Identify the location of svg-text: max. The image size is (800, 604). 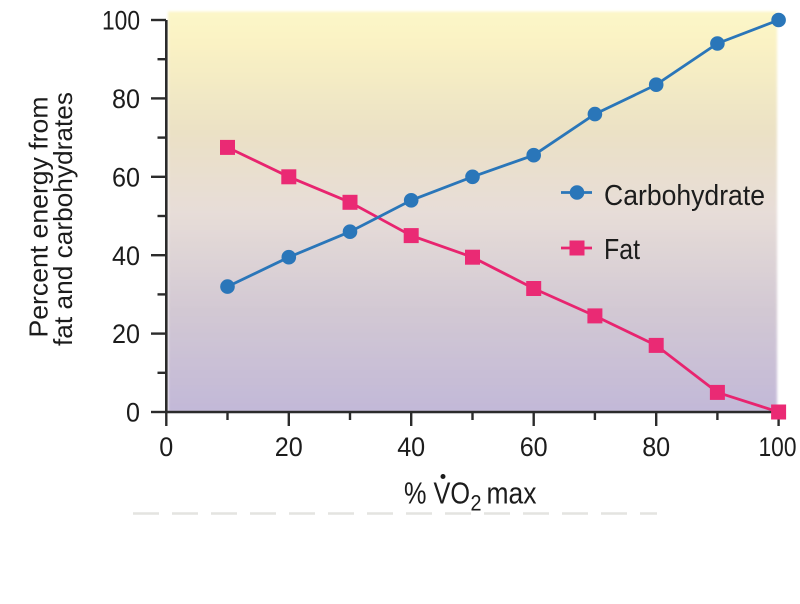
(512, 493).